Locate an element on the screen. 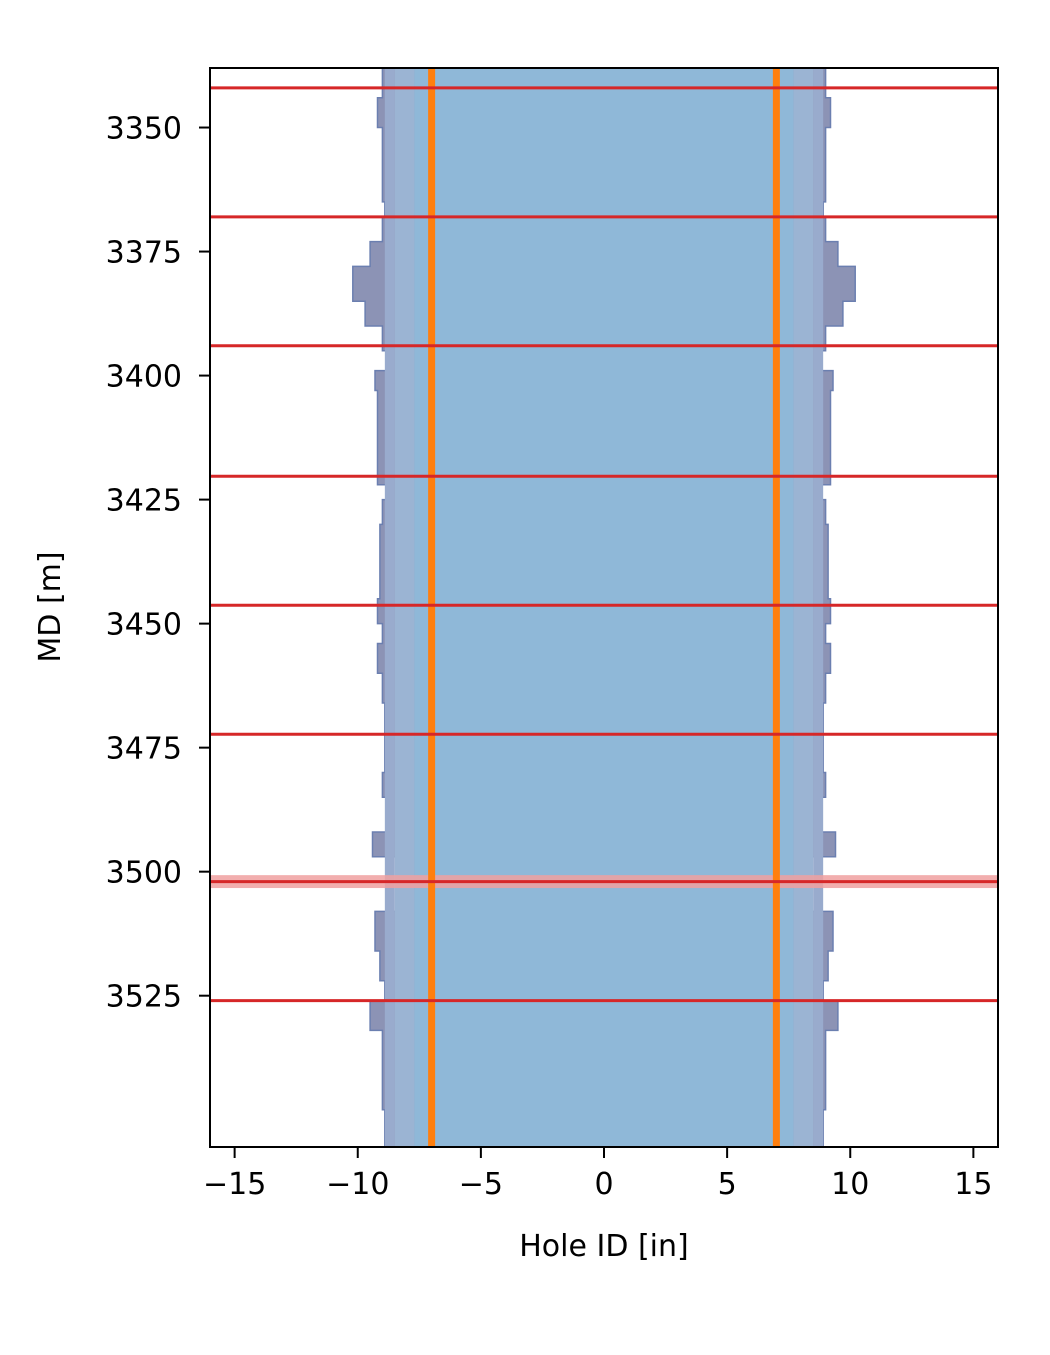 This screenshot has width=1050, height=1355. y-tick-label: 3475 is located at coordinates (144, 749).